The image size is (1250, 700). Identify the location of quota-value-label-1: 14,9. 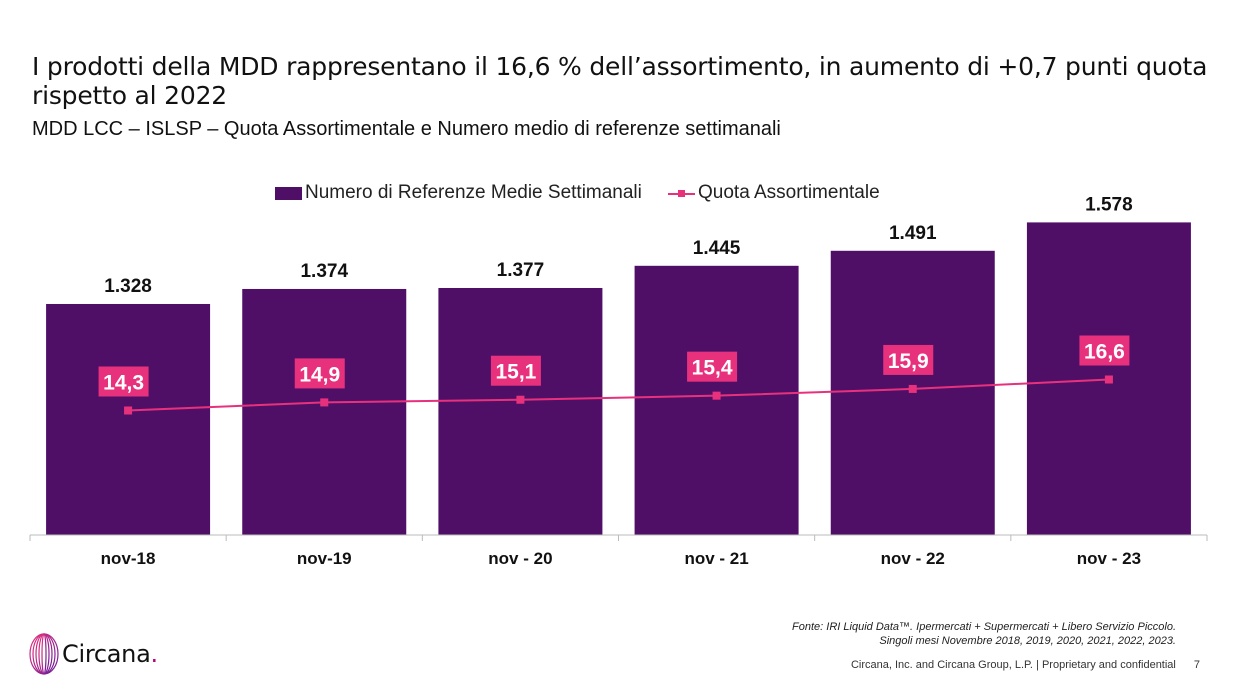
(319, 374).